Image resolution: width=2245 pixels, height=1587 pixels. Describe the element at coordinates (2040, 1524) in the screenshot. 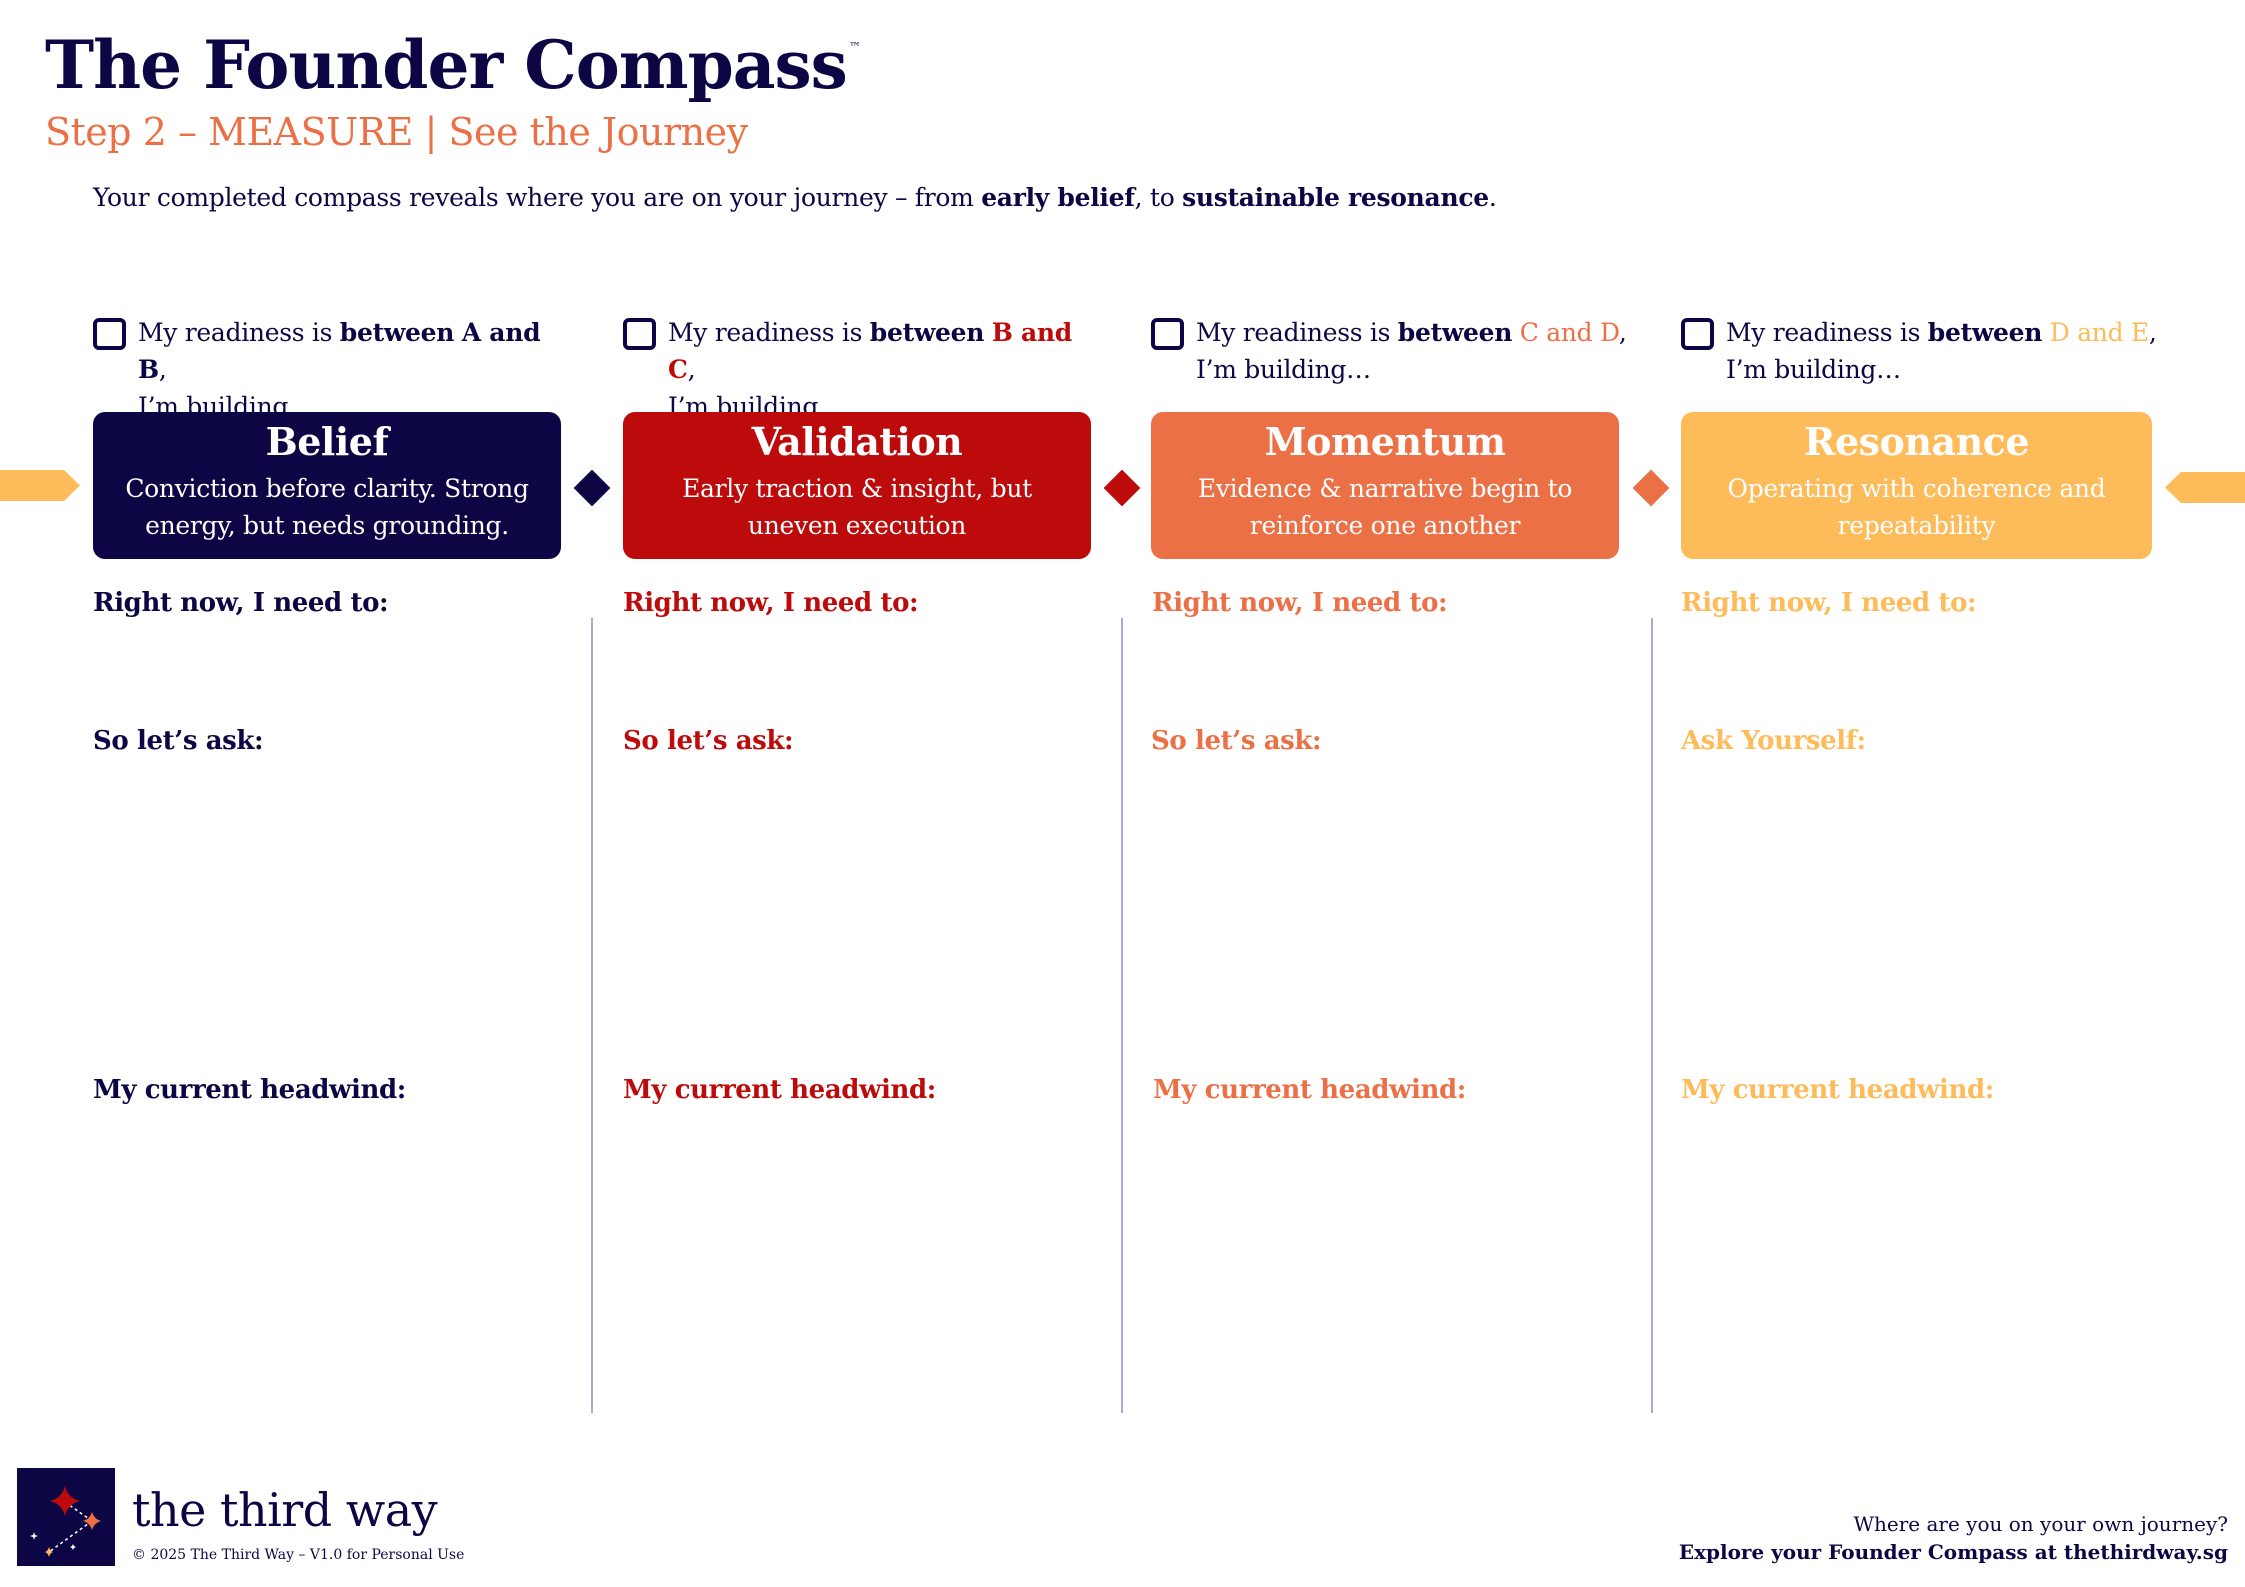

I see `footer-question: Where are you on your own journey?` at that location.